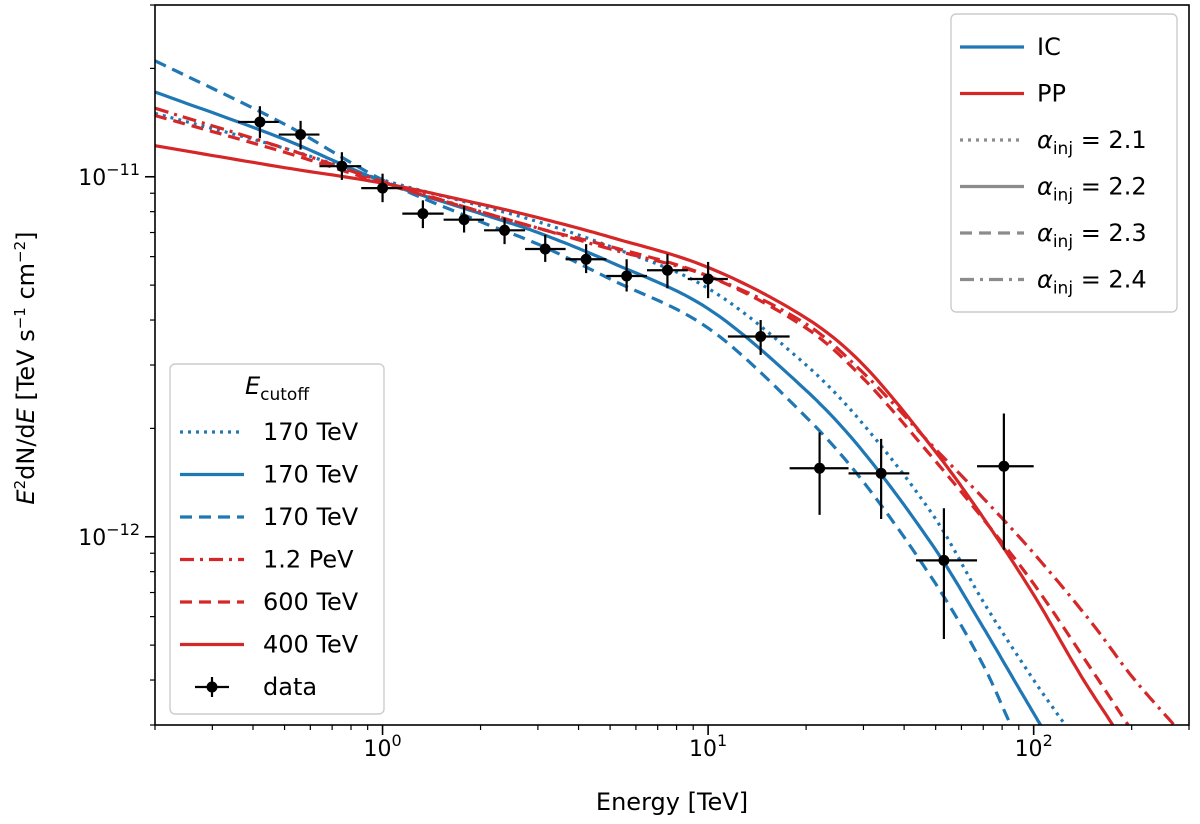 Image resolution: width=1200 pixels, height=824 pixels. What do you see at coordinates (1049, 47) in the screenshot?
I see `legend-label: IC` at bounding box center [1049, 47].